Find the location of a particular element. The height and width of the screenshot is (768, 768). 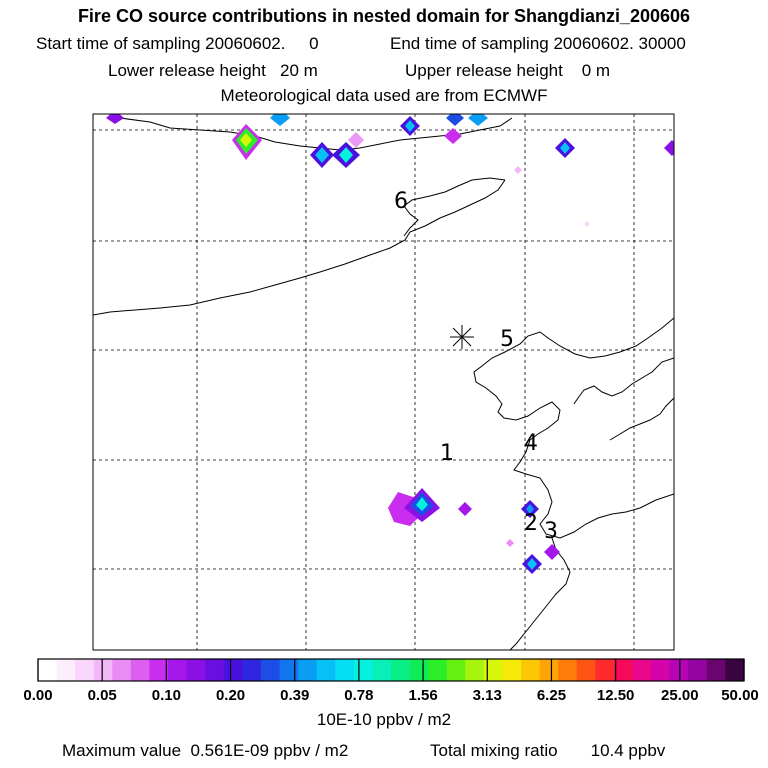

hotspot-c-halo is located at coordinates (356, 140).